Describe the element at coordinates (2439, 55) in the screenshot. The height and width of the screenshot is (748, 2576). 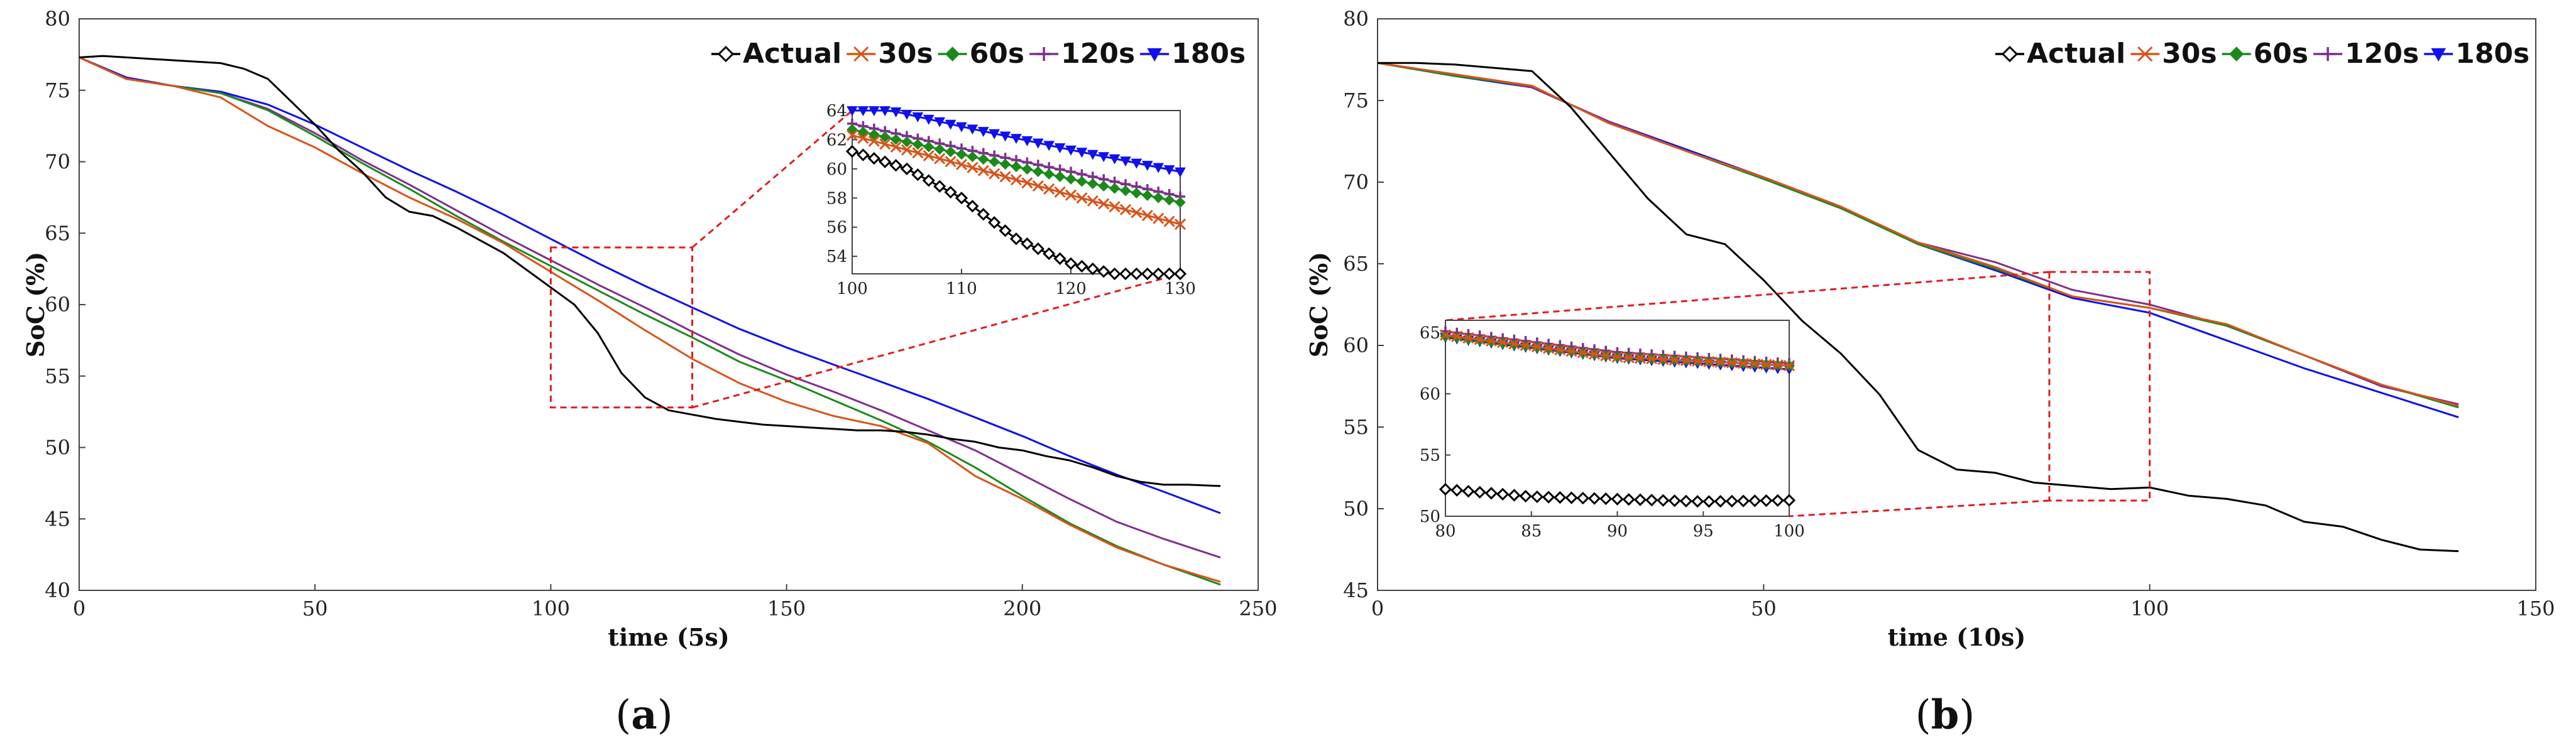
I see `legend-marker-180s` at that location.